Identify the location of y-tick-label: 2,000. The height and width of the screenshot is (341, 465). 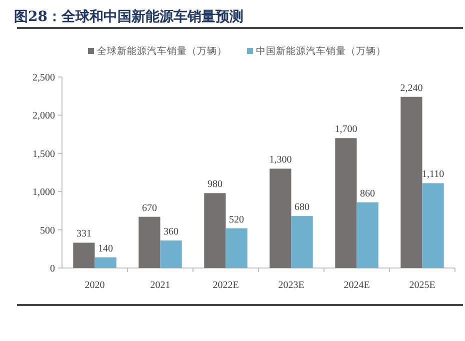
(43, 116).